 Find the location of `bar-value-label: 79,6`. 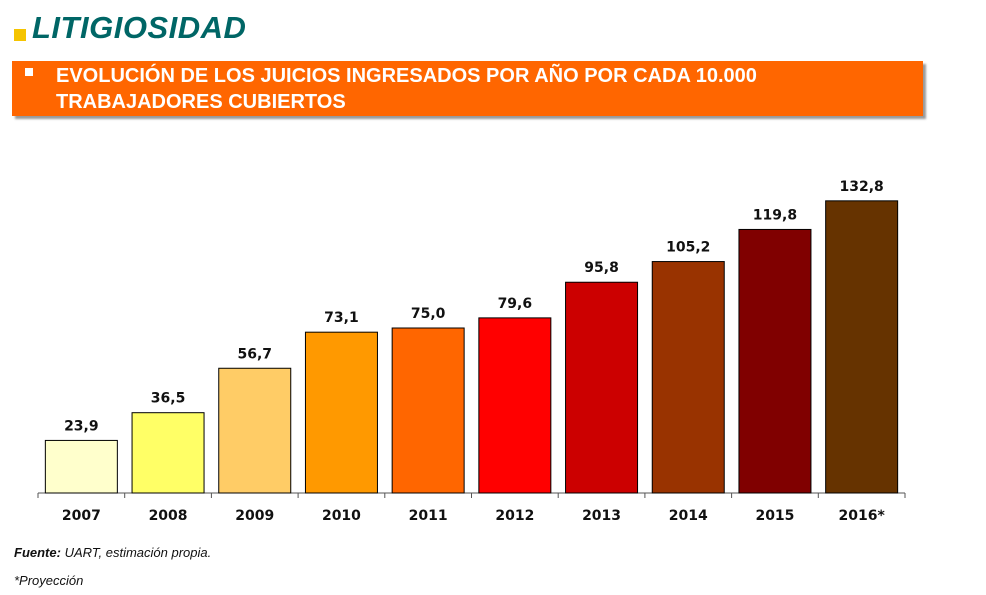

bar-value-label: 79,6 is located at coordinates (515, 304).